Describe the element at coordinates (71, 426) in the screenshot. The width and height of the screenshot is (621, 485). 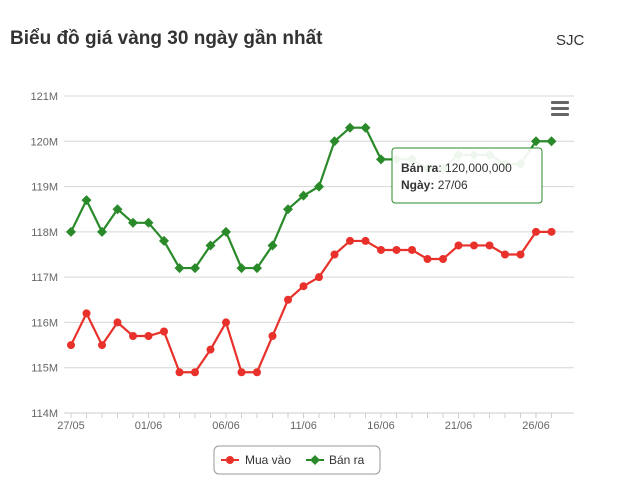
I see `x-tick-label: 27/05` at that location.